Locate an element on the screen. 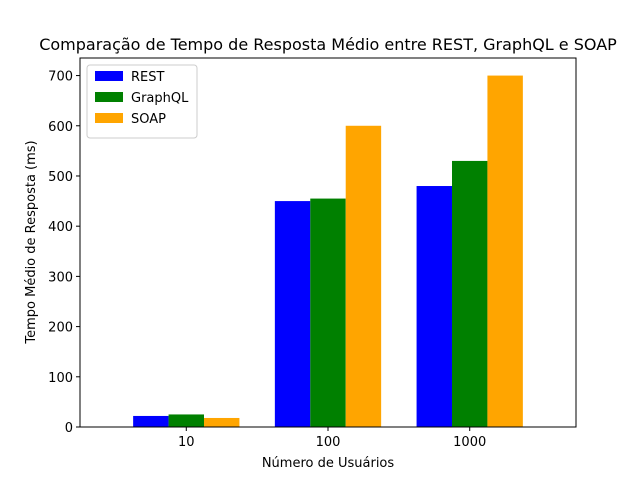 The width and height of the screenshot is (640, 480). legend-swatch-rest is located at coordinates (109, 76).